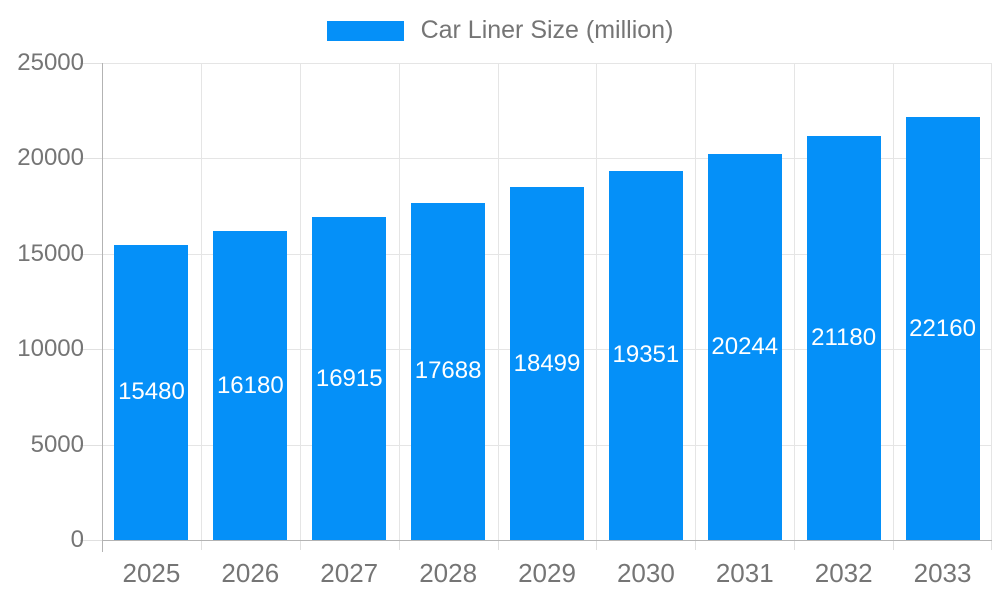  I want to click on x-axis-label: 2026, so click(250, 573).